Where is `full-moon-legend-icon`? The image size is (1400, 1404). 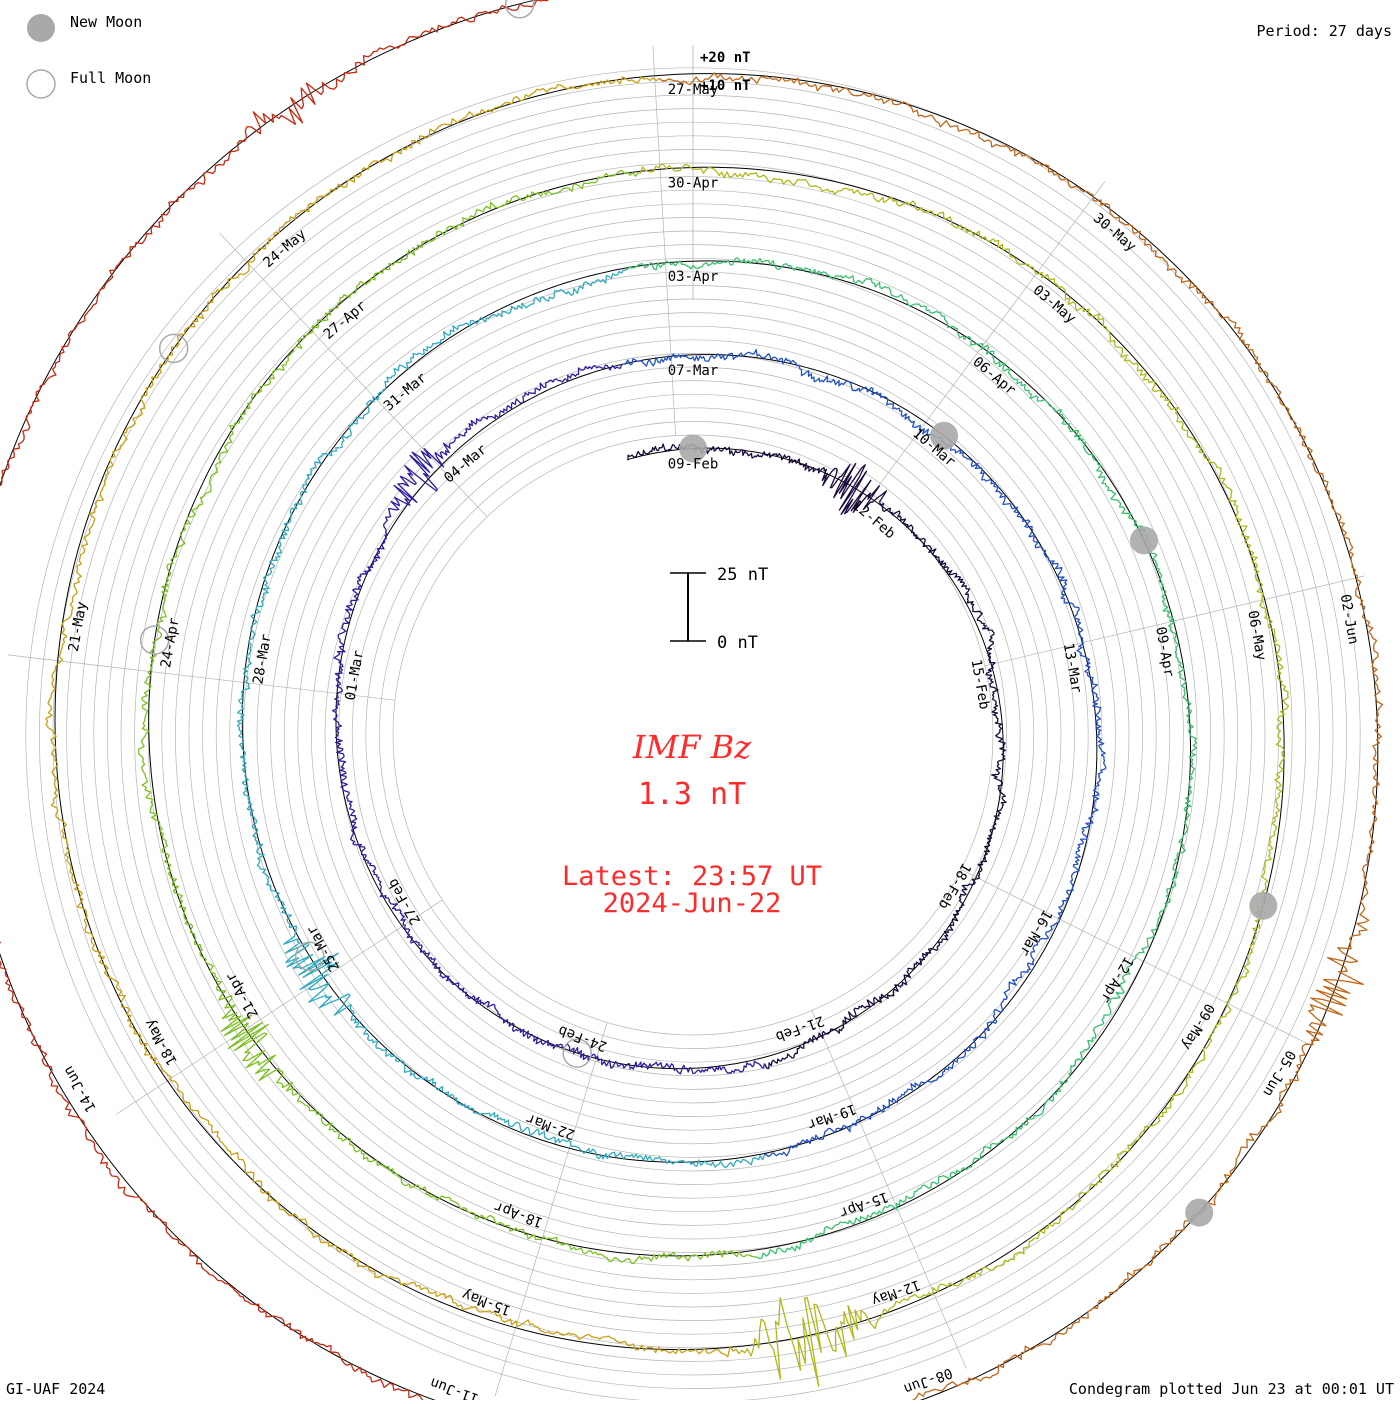
full-moon-legend-icon is located at coordinates (41, 84).